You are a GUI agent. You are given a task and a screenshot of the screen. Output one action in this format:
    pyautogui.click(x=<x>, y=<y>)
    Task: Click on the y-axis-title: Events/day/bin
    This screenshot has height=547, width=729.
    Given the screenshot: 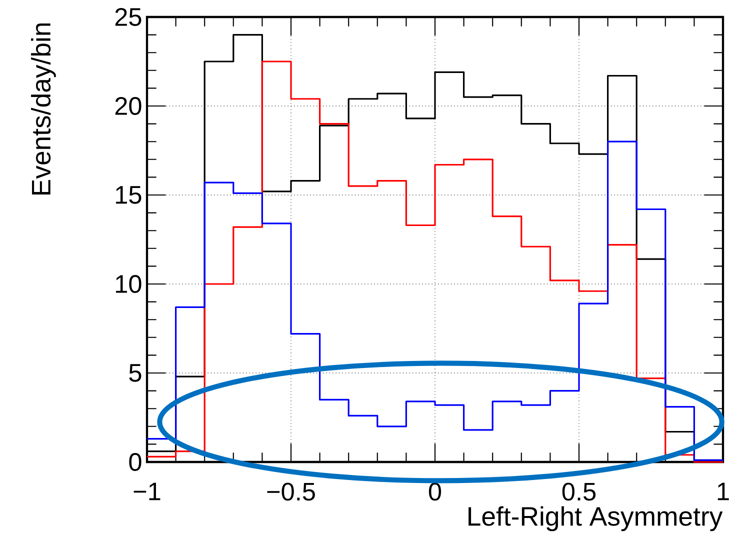 What is the action you would take?
    pyautogui.click(x=43, y=108)
    